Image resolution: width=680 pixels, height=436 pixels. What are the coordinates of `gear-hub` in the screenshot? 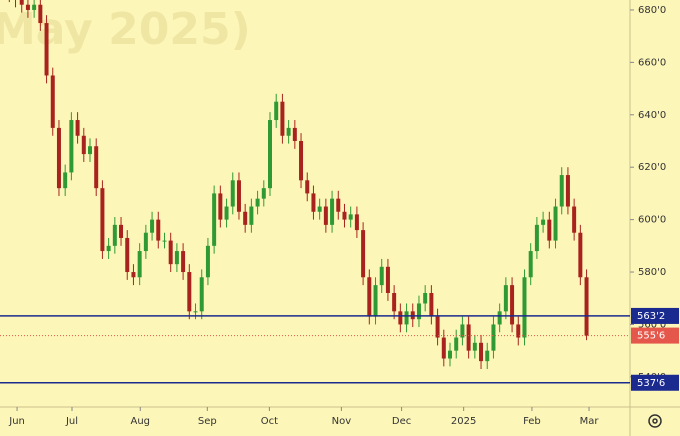 It's located at (655, 421).